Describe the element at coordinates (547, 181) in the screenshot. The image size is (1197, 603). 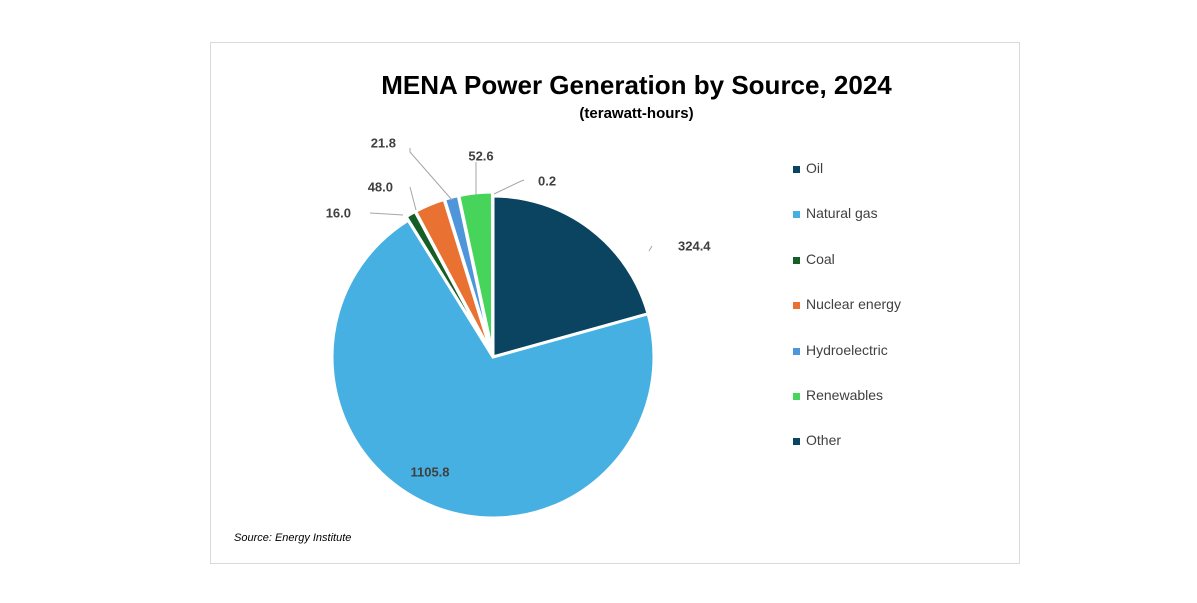
I see `data-label-other: 0.2` at that location.